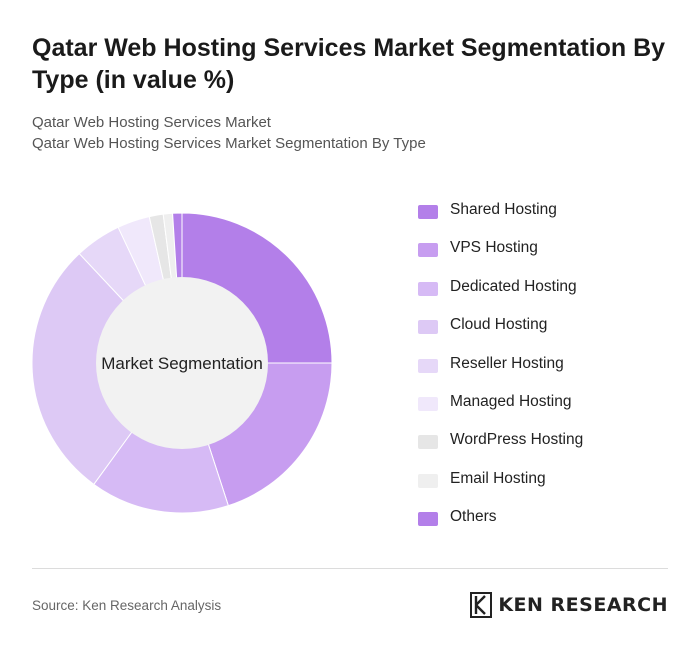 The width and height of the screenshot is (700, 653). What do you see at coordinates (513, 286) in the screenshot?
I see `legend-label: Dedicated Hosting` at bounding box center [513, 286].